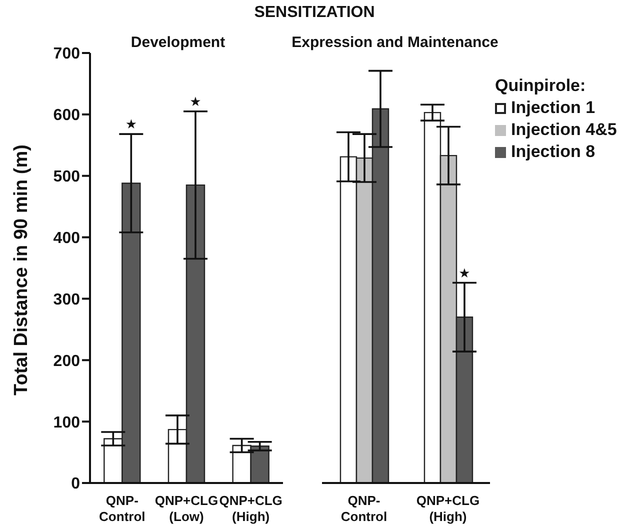 The height and width of the screenshot is (526, 629). Describe the element at coordinates (75, 484) in the screenshot. I see `y-tick-label: 0` at that location.